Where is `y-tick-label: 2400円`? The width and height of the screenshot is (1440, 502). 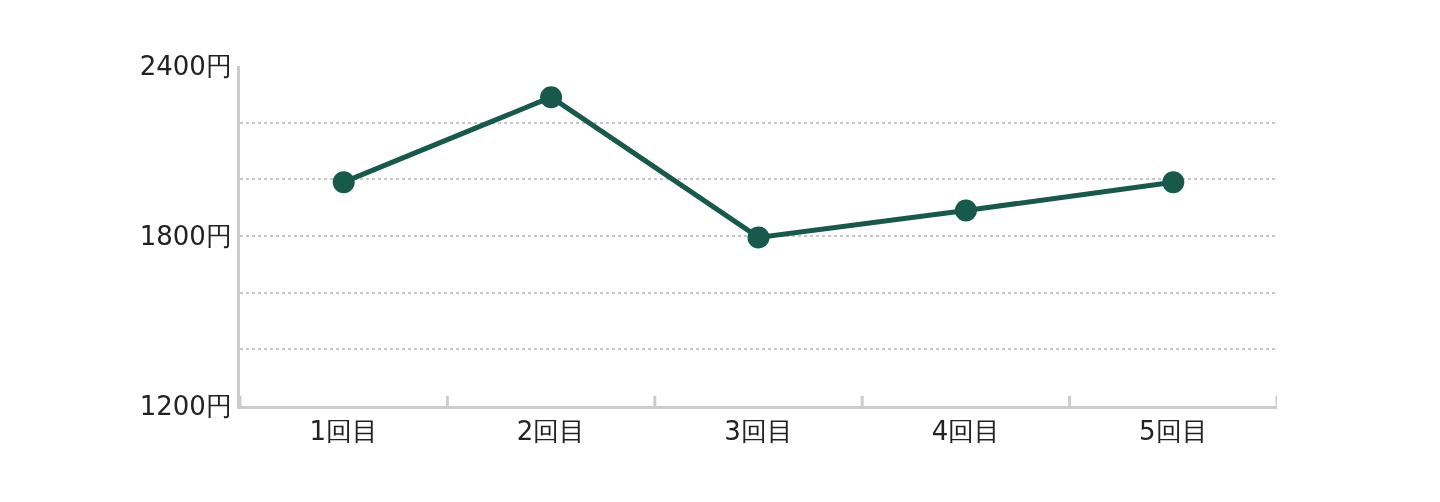 y-tick-label: 2400円 is located at coordinates (185, 66).